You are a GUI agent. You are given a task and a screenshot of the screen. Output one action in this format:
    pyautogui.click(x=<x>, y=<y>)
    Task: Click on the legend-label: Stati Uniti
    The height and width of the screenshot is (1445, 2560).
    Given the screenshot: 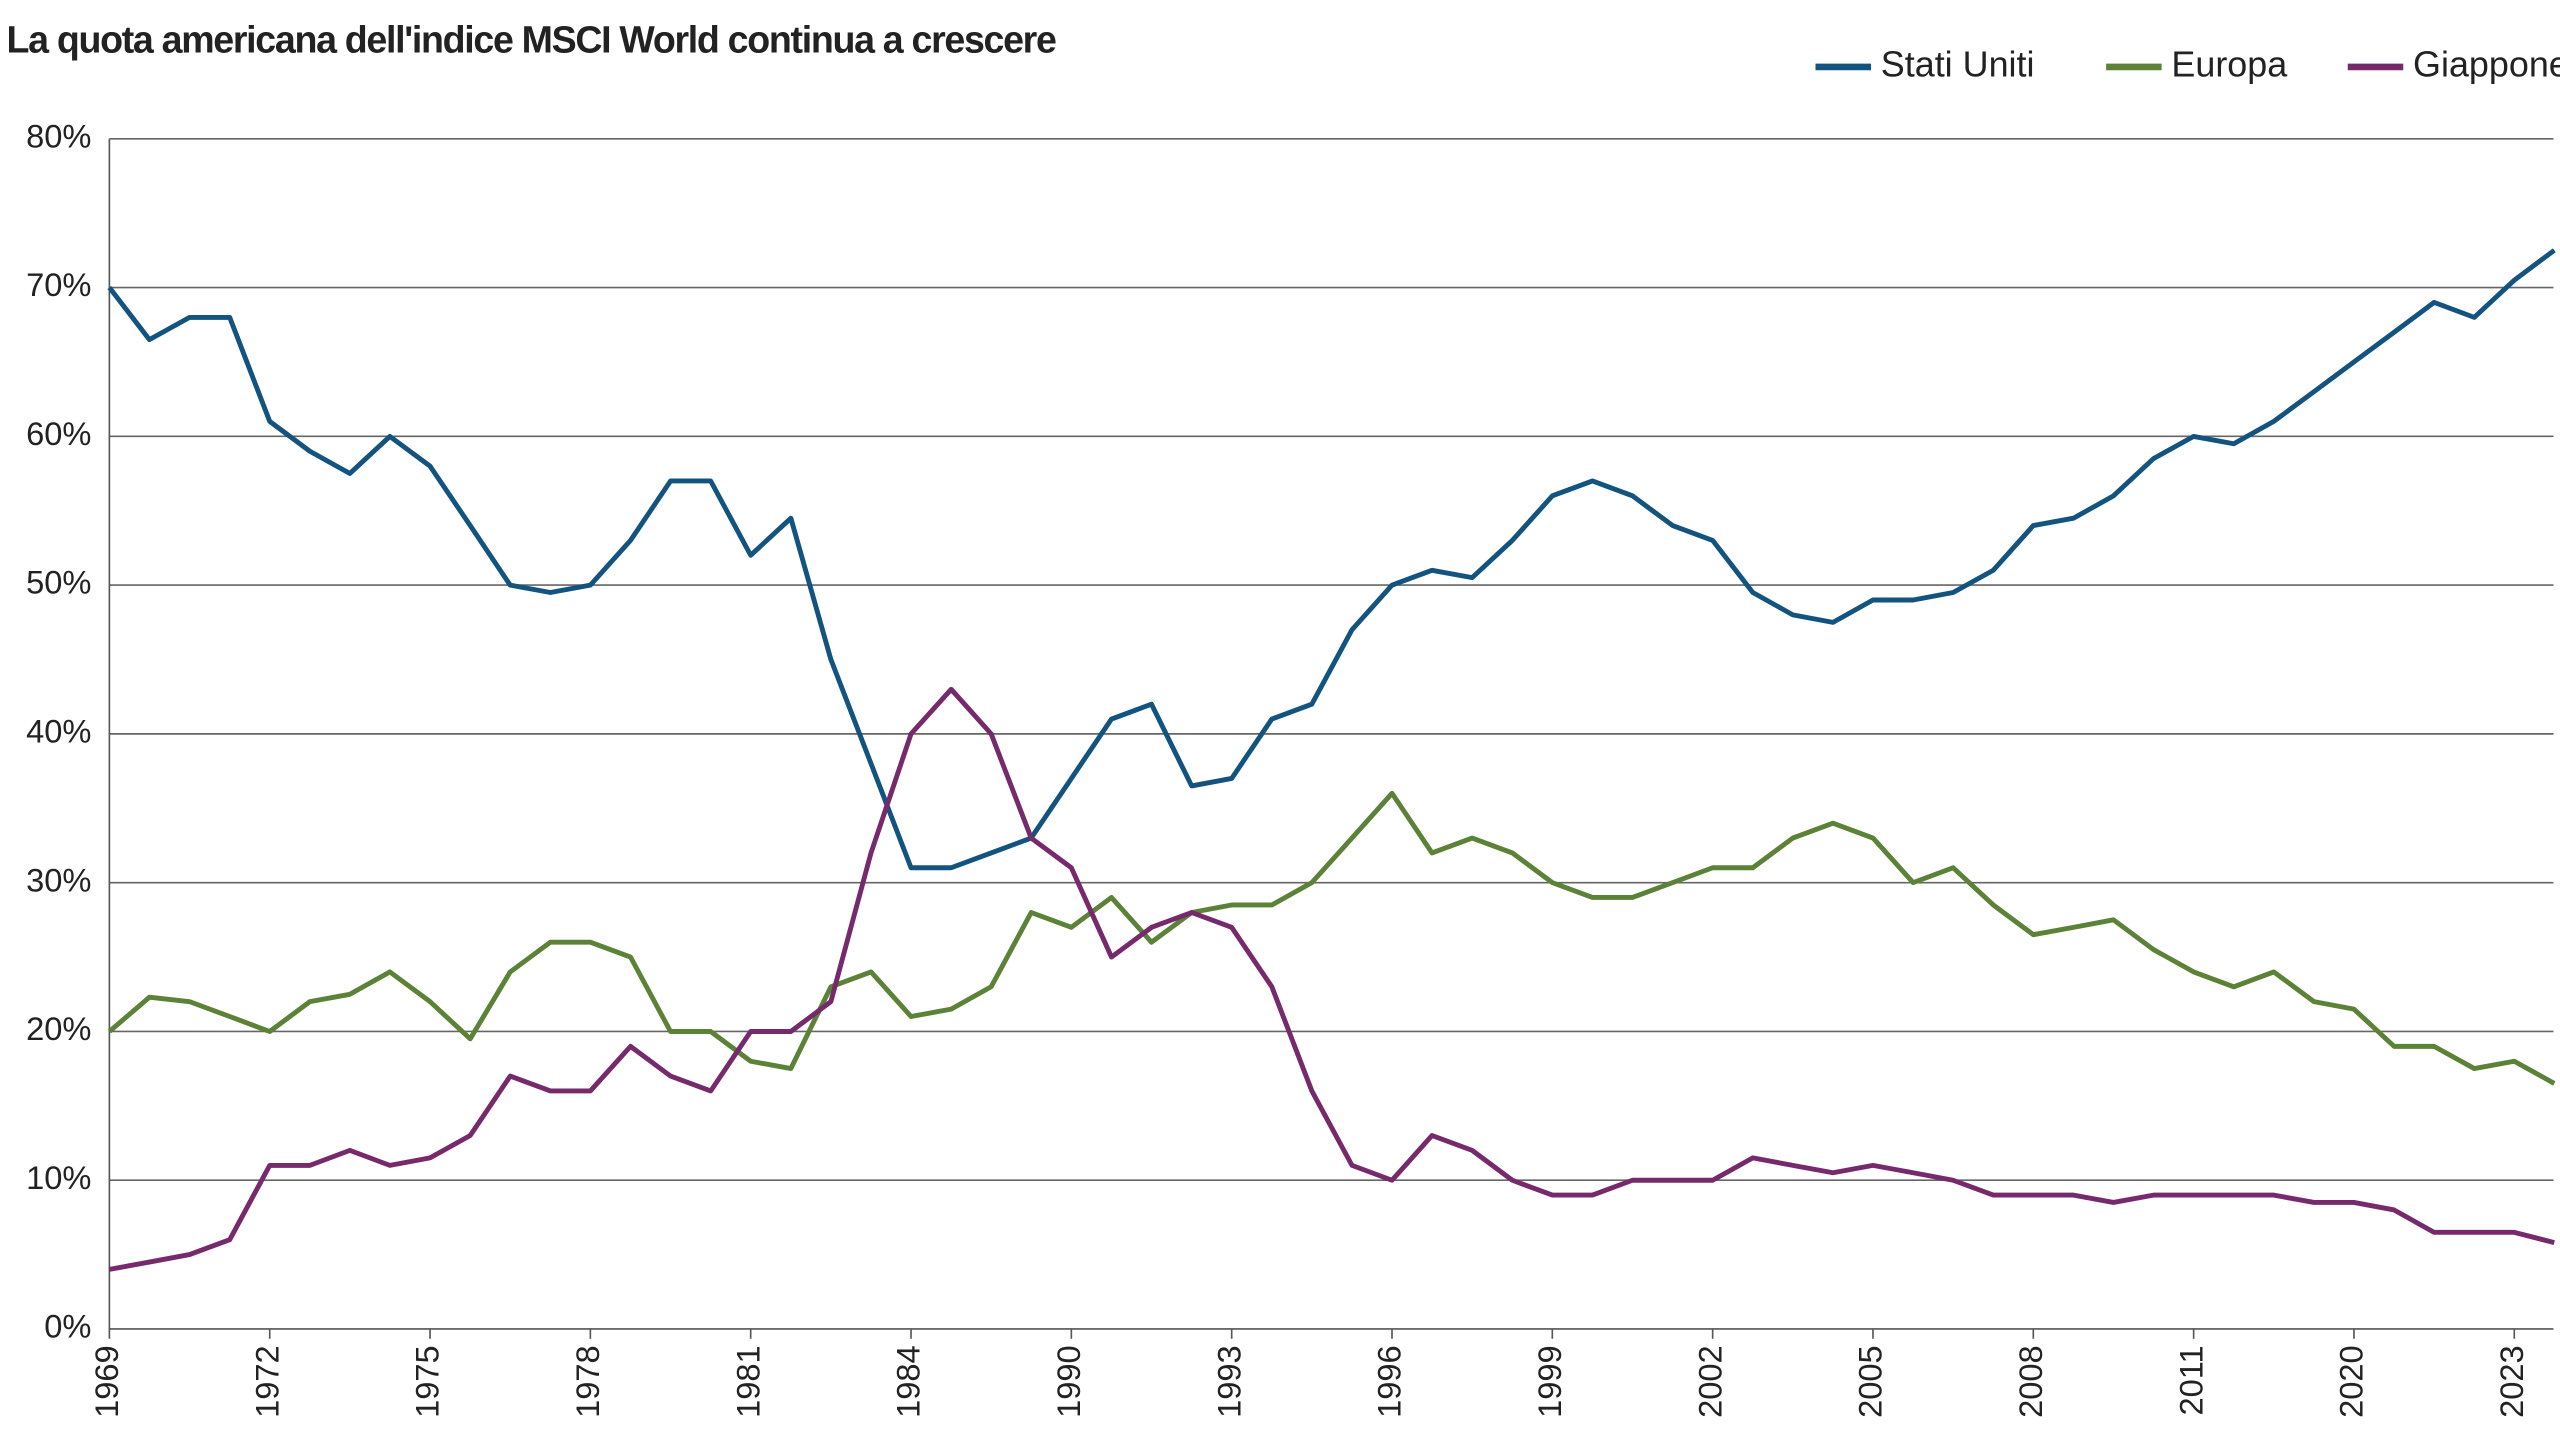 What is the action you would take?
    pyautogui.click(x=1958, y=63)
    